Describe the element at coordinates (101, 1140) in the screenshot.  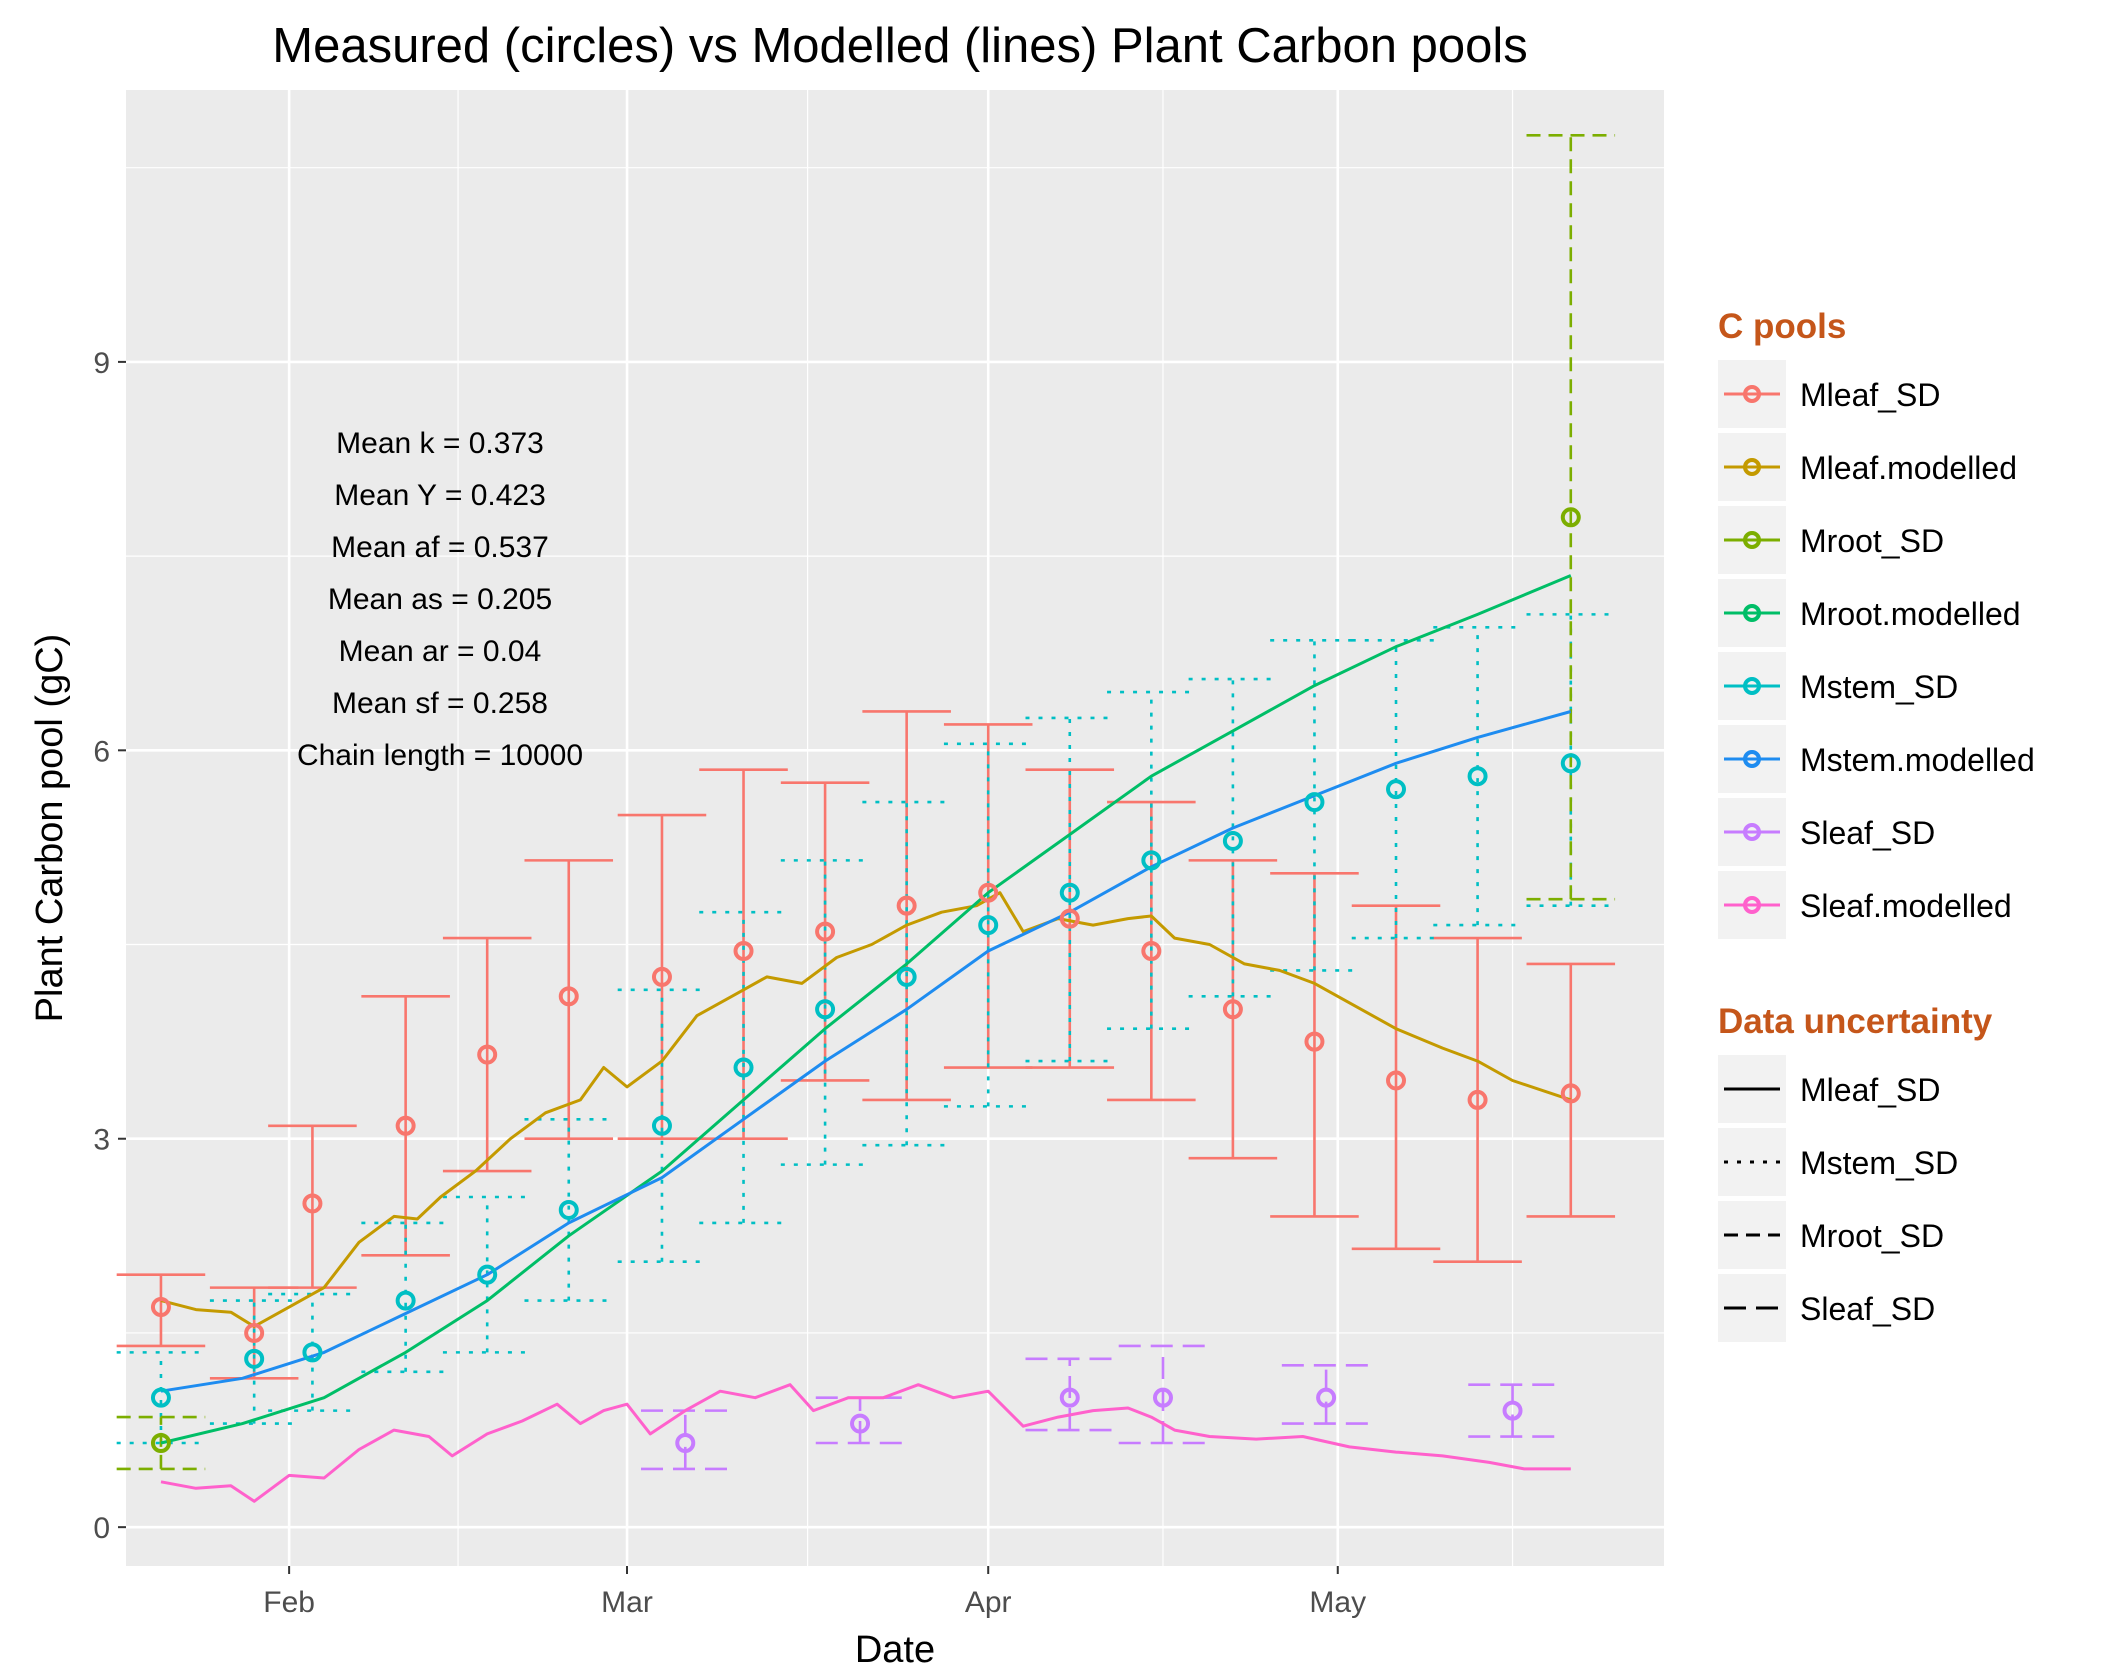
I see `y-tick-label: 3` at that location.